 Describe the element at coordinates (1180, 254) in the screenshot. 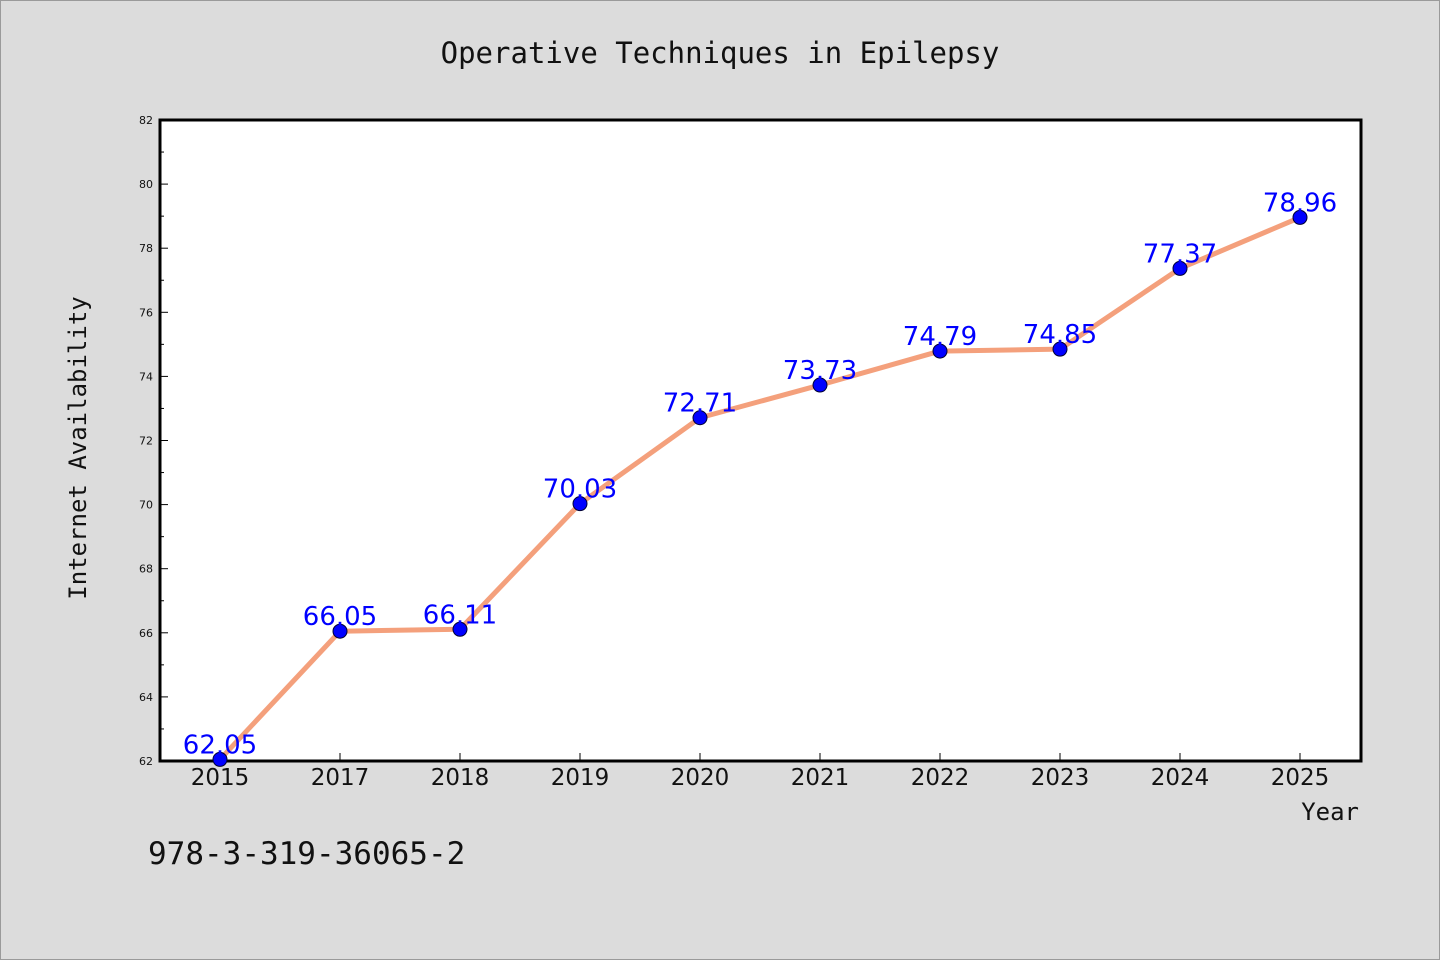

I see `data-label: 77.37` at that location.